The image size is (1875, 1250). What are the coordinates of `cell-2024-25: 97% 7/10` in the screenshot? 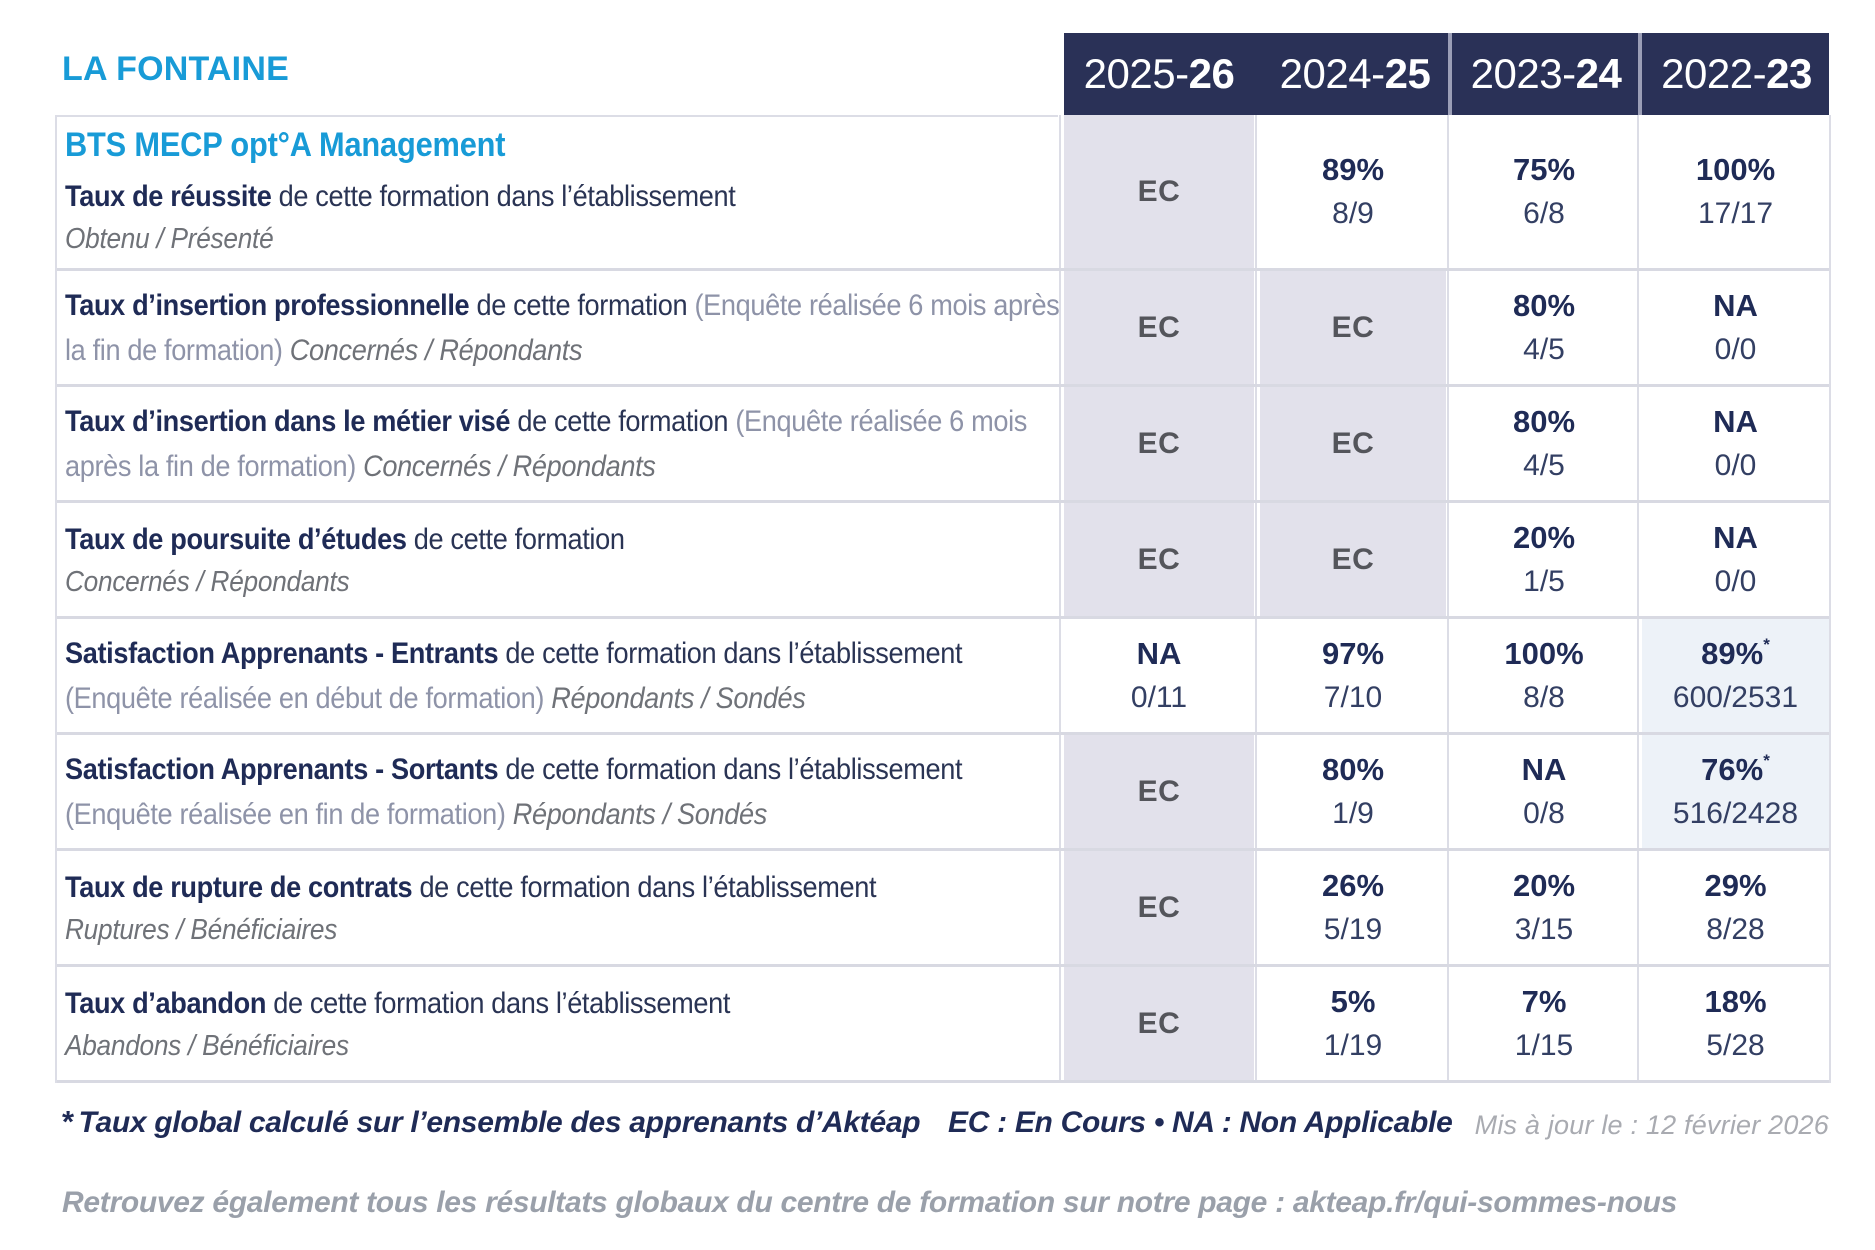 It's located at (1353, 675).